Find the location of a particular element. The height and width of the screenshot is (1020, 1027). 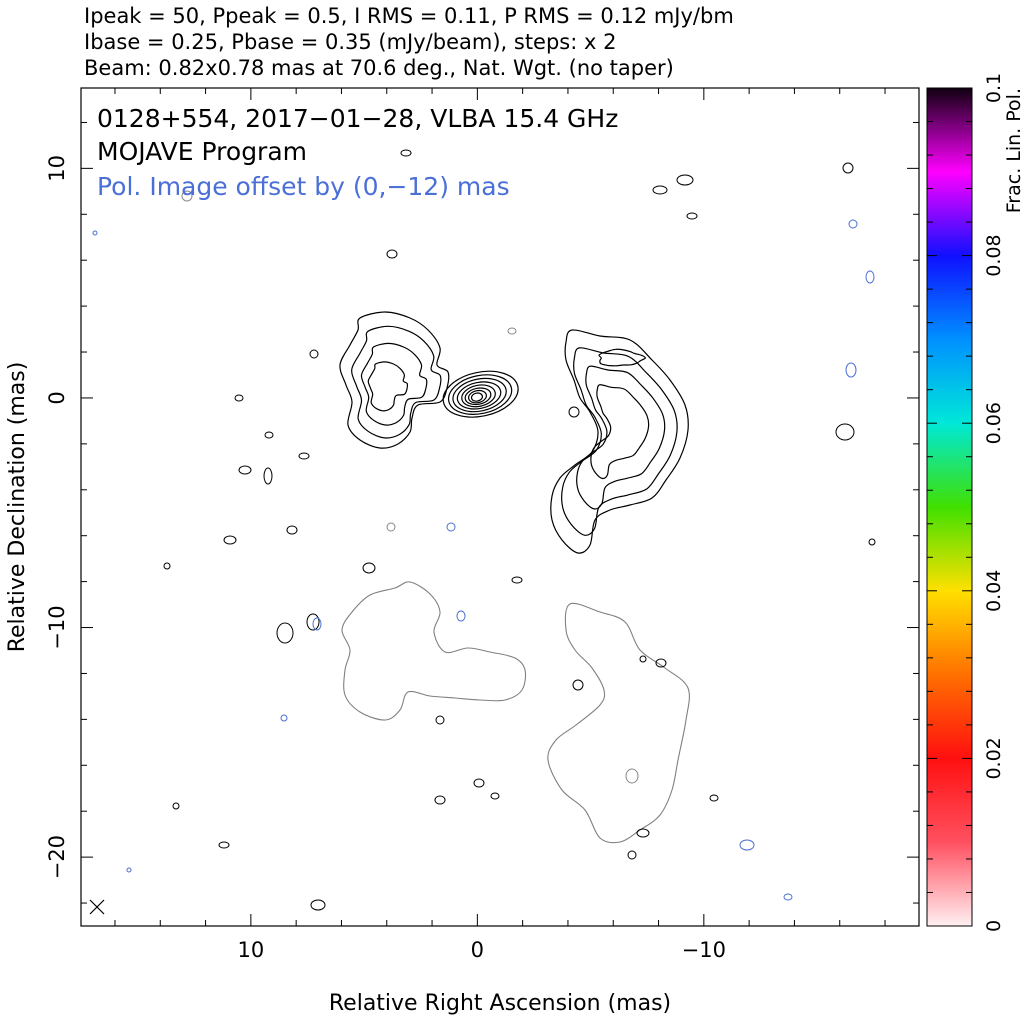

colorbar-tick-label: 0.08 is located at coordinates (994, 255).